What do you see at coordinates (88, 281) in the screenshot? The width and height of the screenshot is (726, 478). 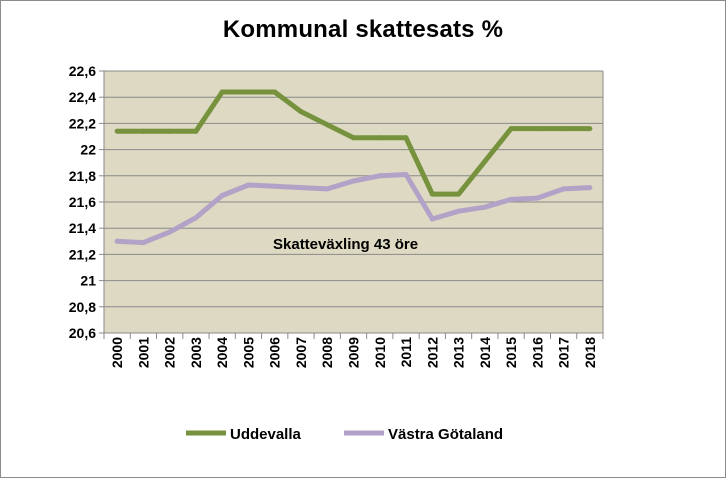 I see `y-tick-label: 21` at bounding box center [88, 281].